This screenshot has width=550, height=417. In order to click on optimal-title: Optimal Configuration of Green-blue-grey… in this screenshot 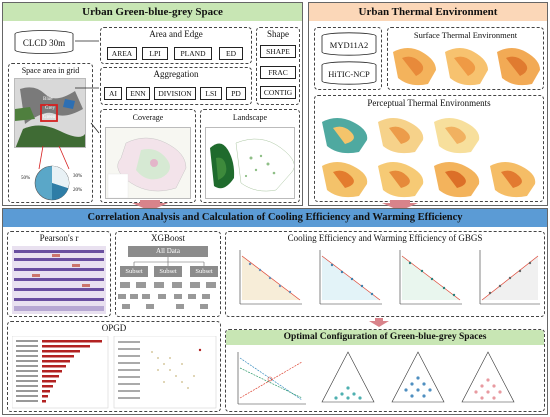, I will do `click(385, 337)`.